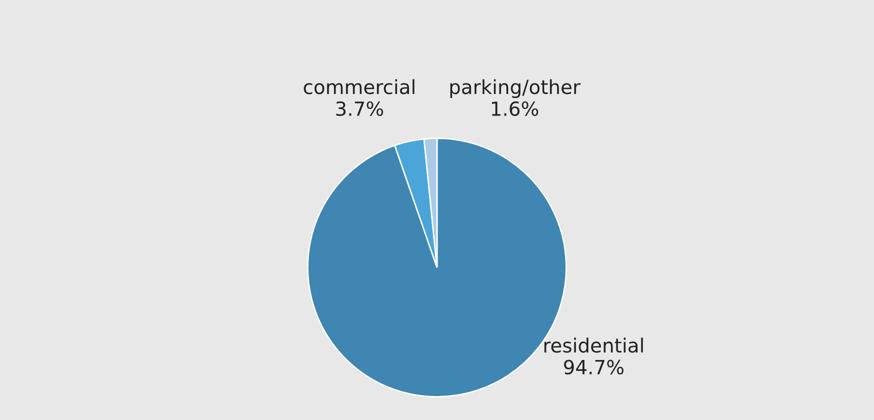 The width and height of the screenshot is (874, 420). Describe the element at coordinates (515, 108) in the screenshot. I see `data-label: 1.6%` at that location.